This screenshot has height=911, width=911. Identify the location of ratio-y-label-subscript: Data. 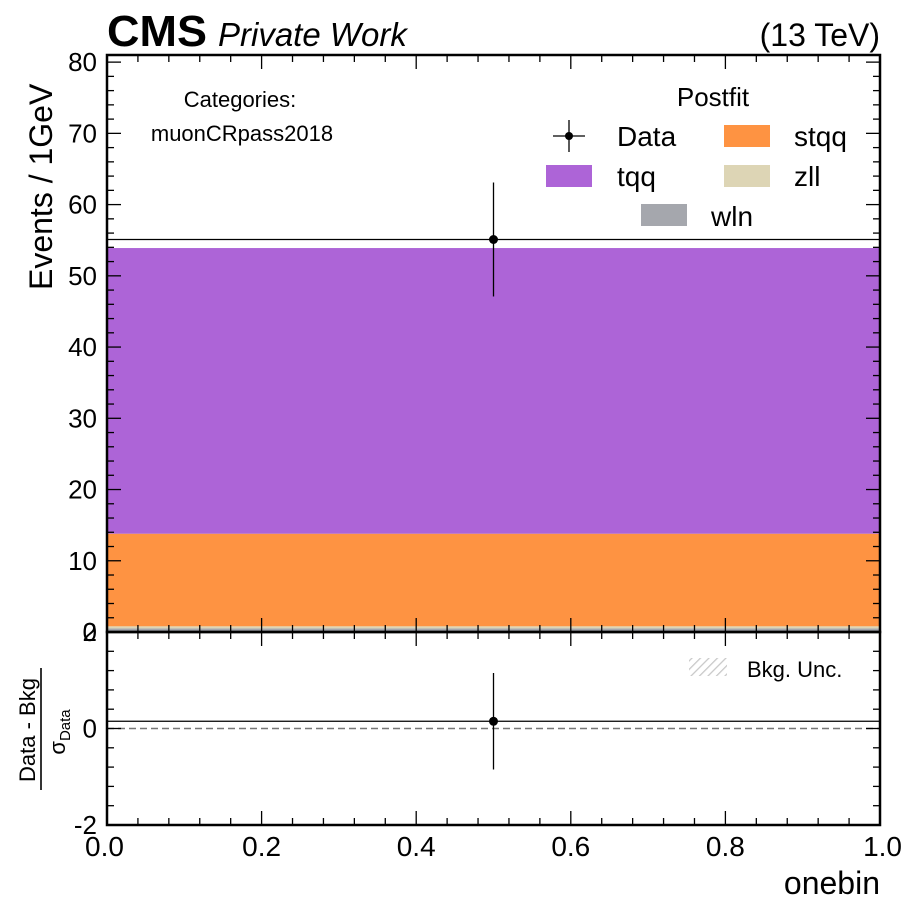
(65, 725).